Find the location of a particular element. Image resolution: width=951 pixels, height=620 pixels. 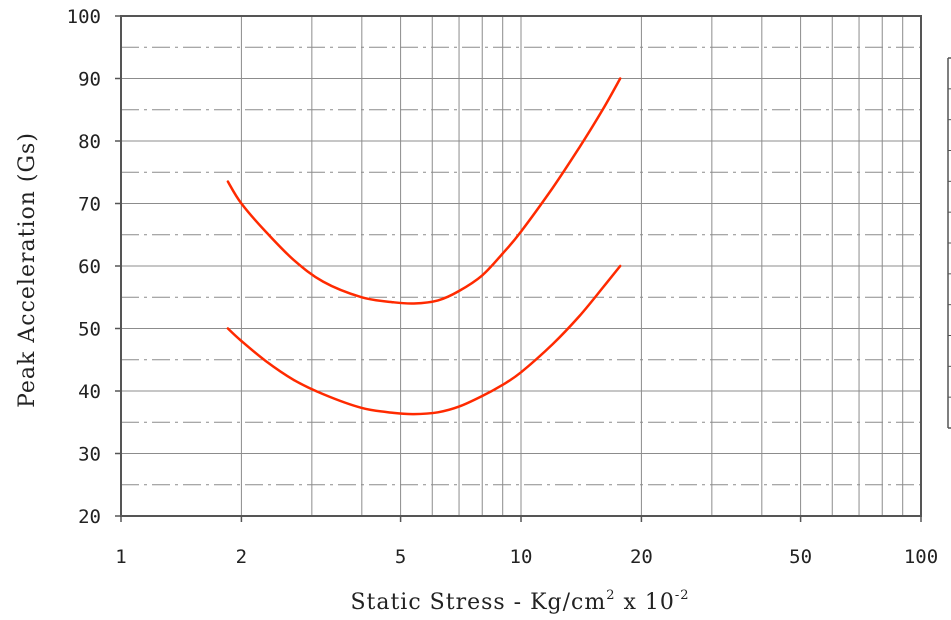

y-axis-label: Peak Acceleration (Gs) is located at coordinates (27, 270).